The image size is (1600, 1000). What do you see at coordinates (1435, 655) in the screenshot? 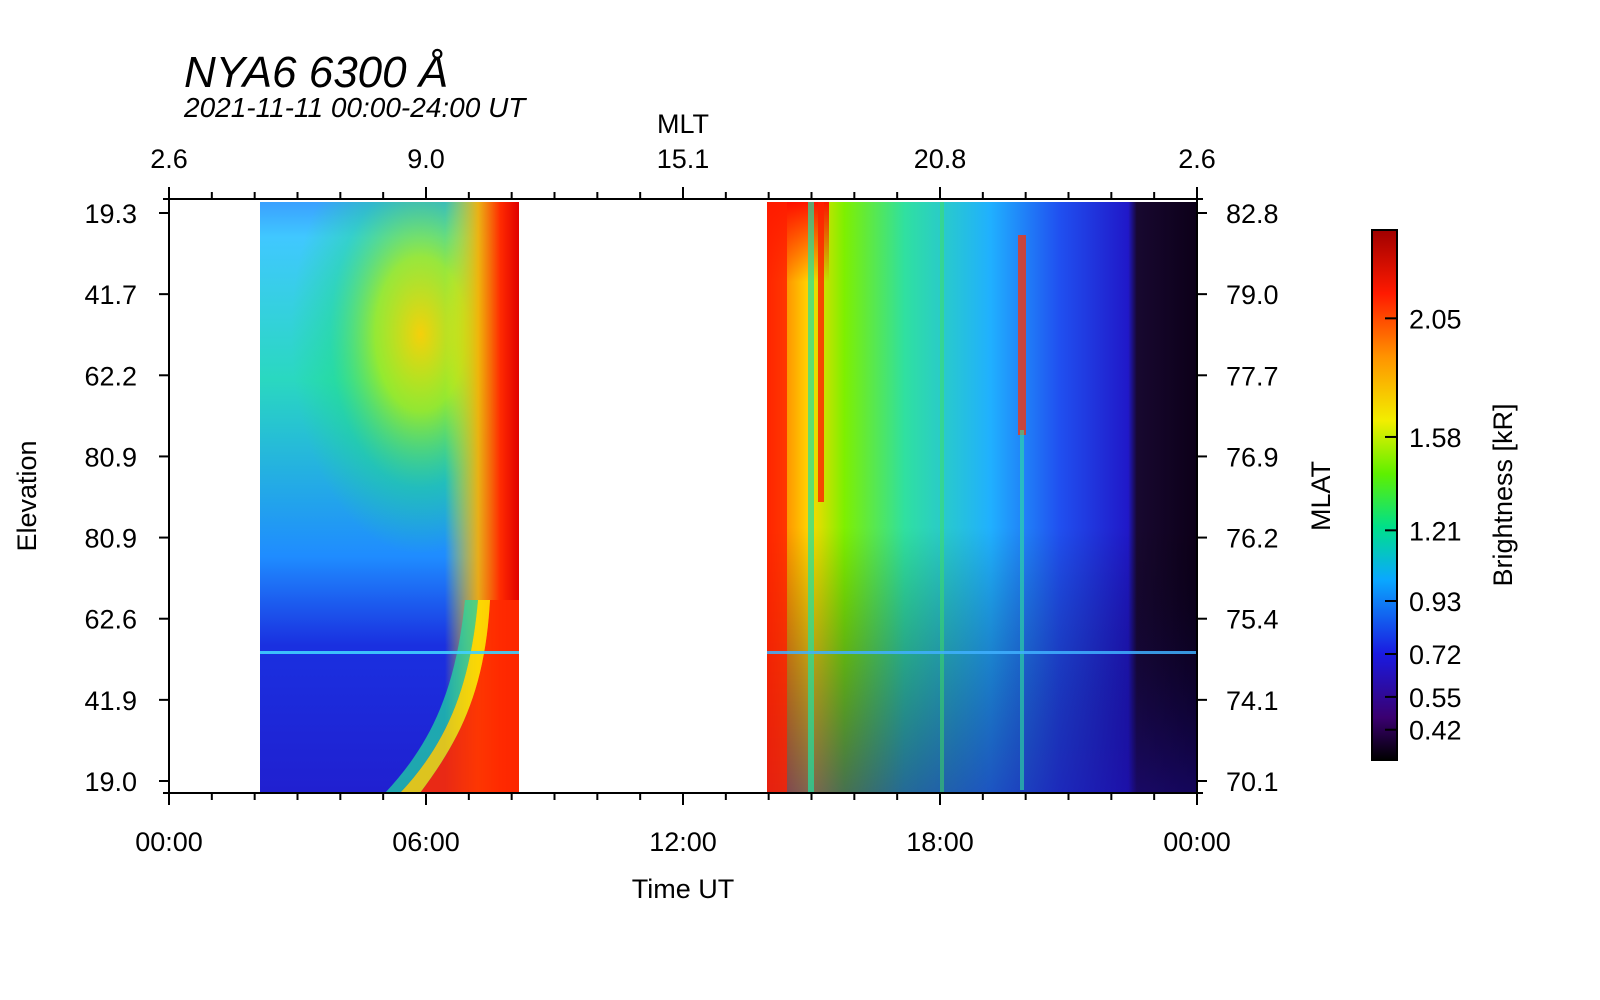
I see `colorbar-tick-label: 0.72` at bounding box center [1435, 655].